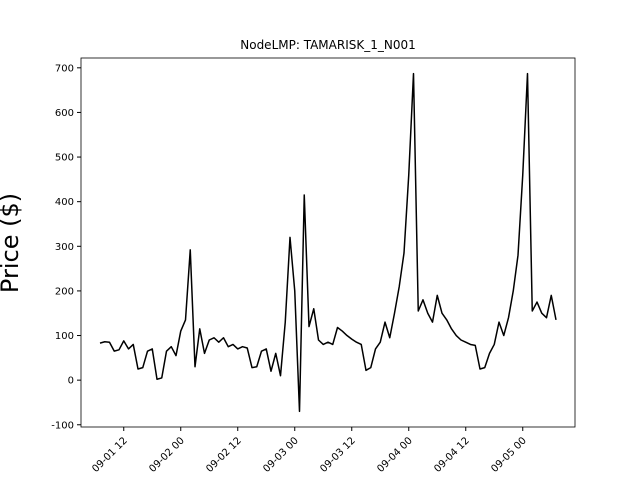 This screenshot has width=640, height=480. I want to click on x-tick-label: 09-04 12, so click(452, 455).